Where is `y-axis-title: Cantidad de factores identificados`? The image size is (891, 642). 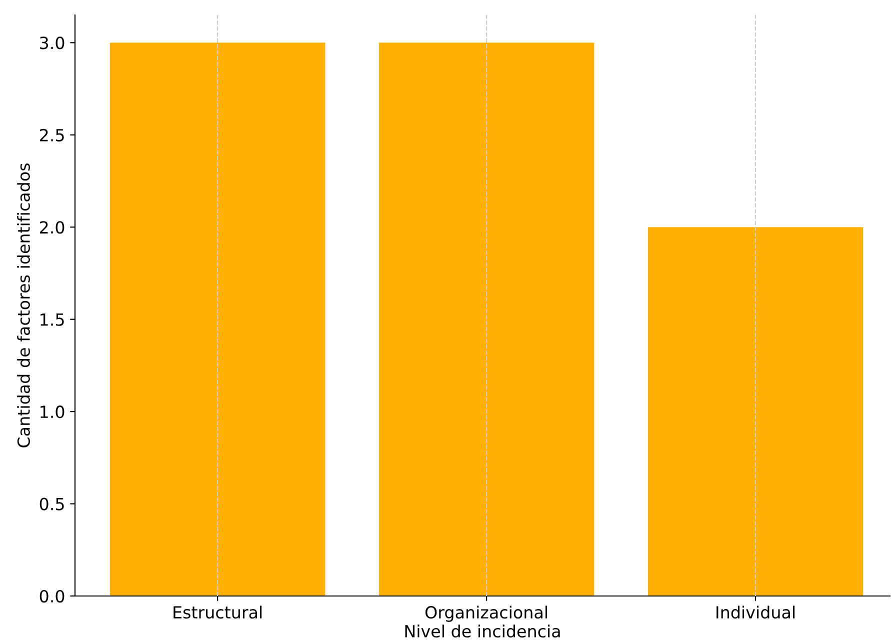 y-axis-title: Cantidad de factores identificados is located at coordinates (23, 306).